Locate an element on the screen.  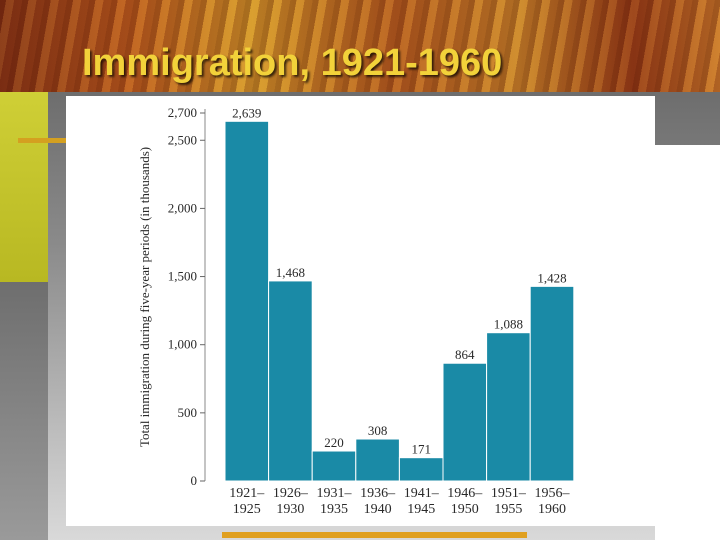
bar-value-label: 1,428 is located at coordinates (551, 277).